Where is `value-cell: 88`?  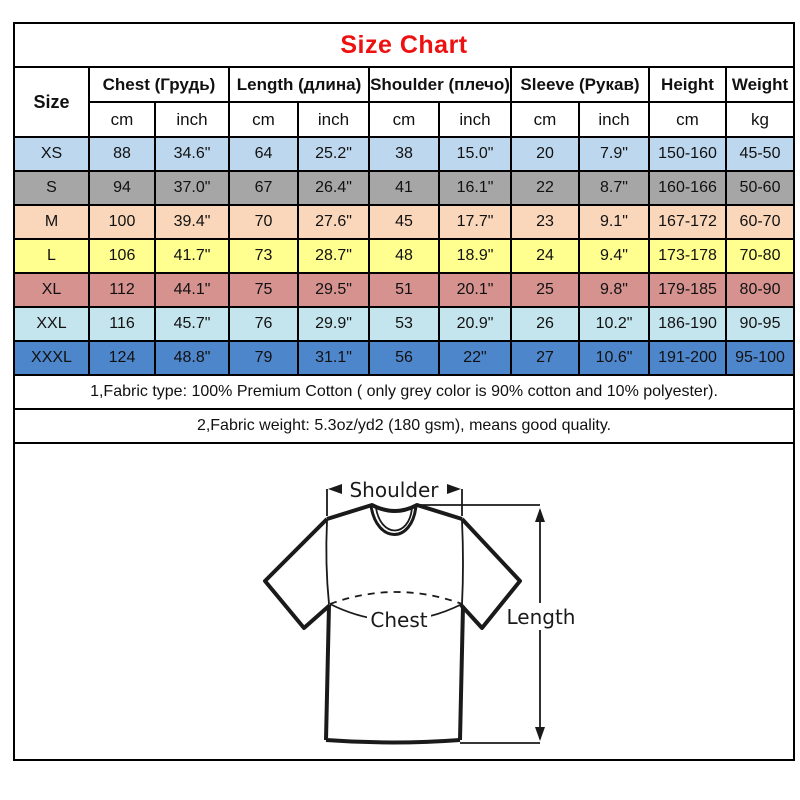
value-cell: 88 is located at coordinates (122, 154).